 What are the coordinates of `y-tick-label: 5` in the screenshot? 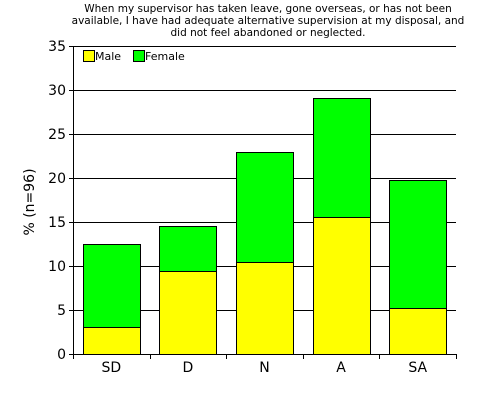 It's located at (61, 311).